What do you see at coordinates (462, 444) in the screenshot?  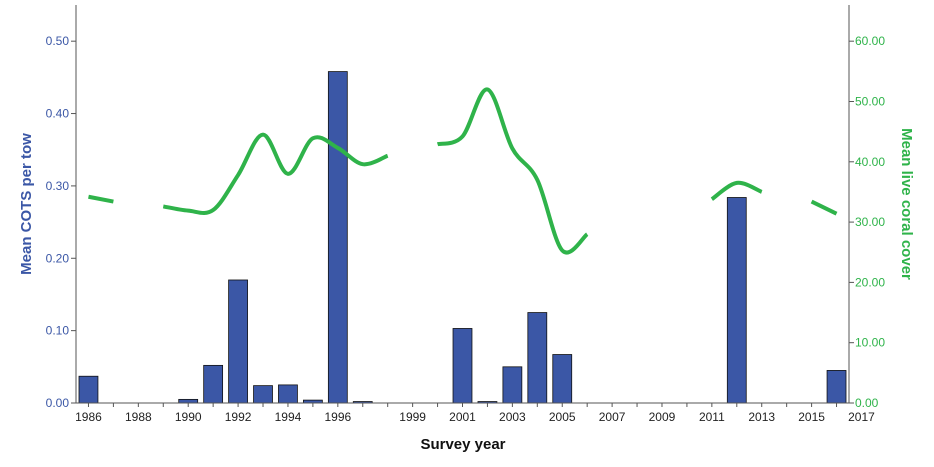 I see `x-axis-label: Survey year` at bounding box center [462, 444].